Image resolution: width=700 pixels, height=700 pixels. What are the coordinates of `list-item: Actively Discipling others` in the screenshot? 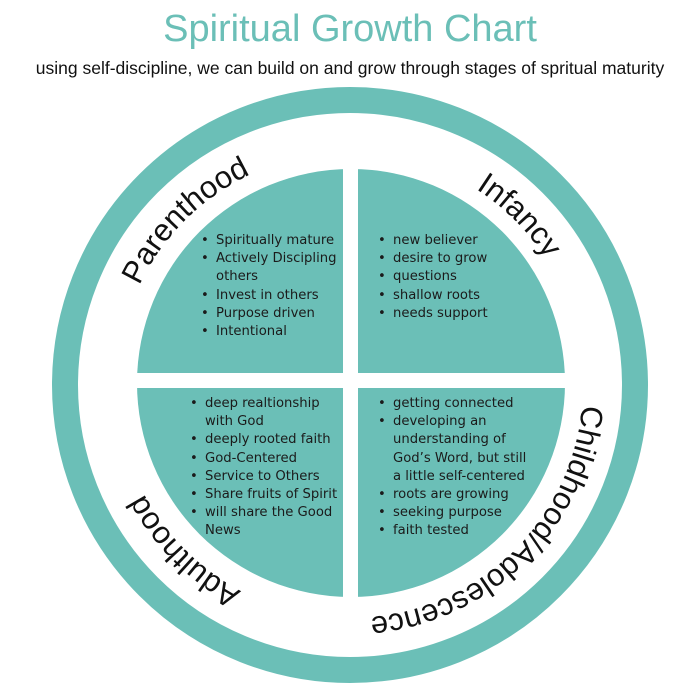 It's located at (271, 268).